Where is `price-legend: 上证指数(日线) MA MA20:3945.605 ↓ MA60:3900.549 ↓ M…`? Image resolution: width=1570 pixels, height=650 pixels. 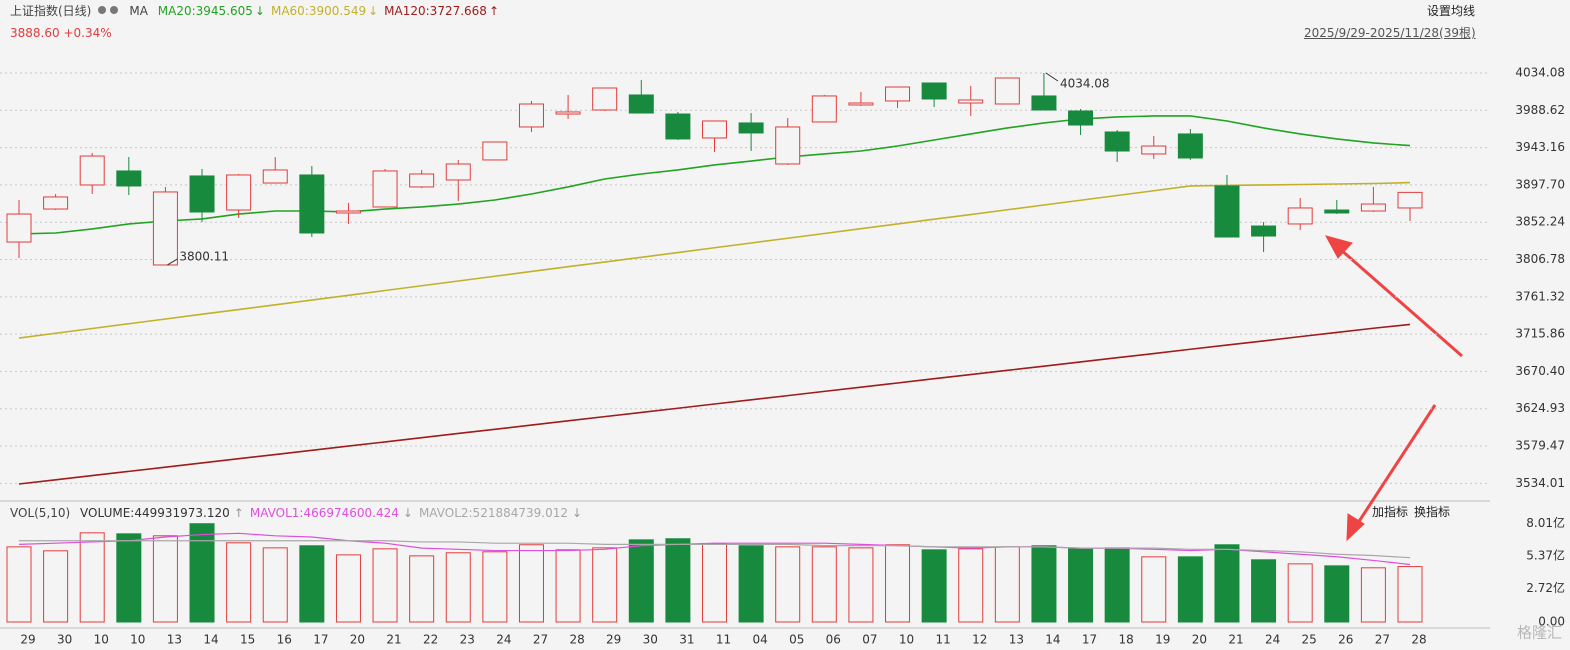
price-legend: 上证指数(日线) MA MA20:3945.605 ↓ MA60:3900.549 ↓ M… is located at coordinates (257, 11).